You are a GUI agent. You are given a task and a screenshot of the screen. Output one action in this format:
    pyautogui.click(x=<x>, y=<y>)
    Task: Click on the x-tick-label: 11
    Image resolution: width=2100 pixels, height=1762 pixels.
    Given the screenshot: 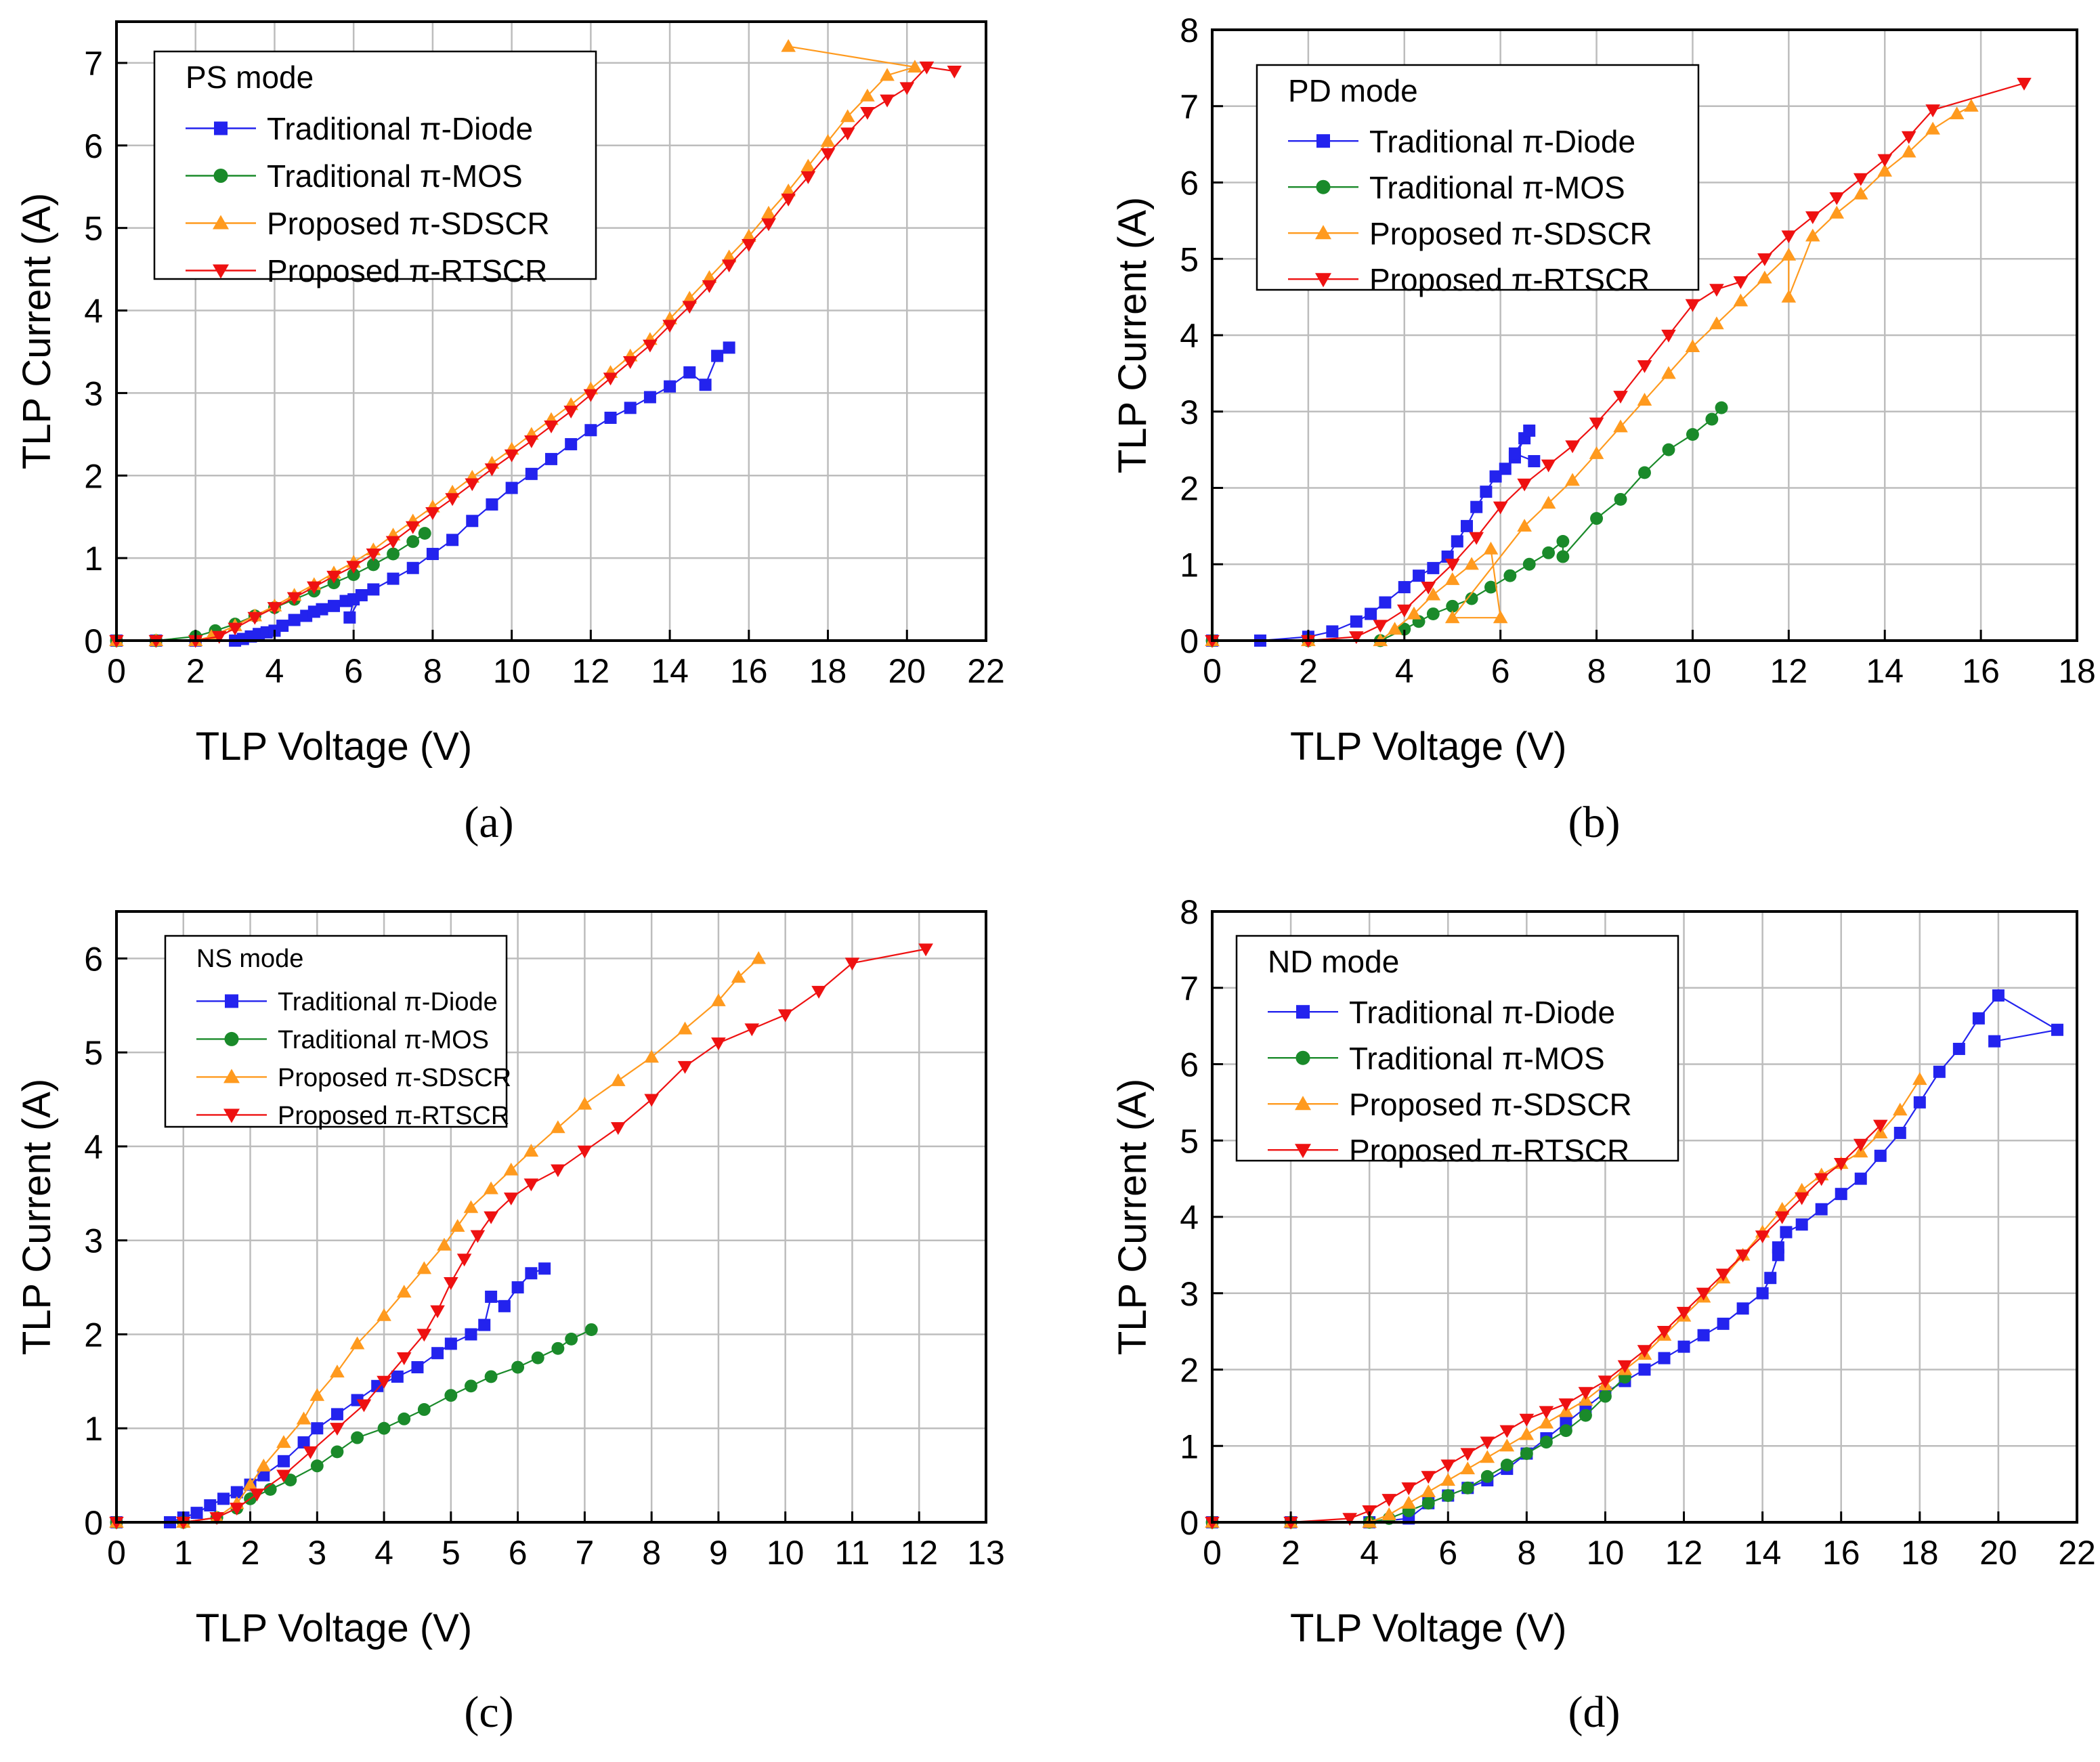 What is the action you would take?
    pyautogui.click(x=852, y=1553)
    